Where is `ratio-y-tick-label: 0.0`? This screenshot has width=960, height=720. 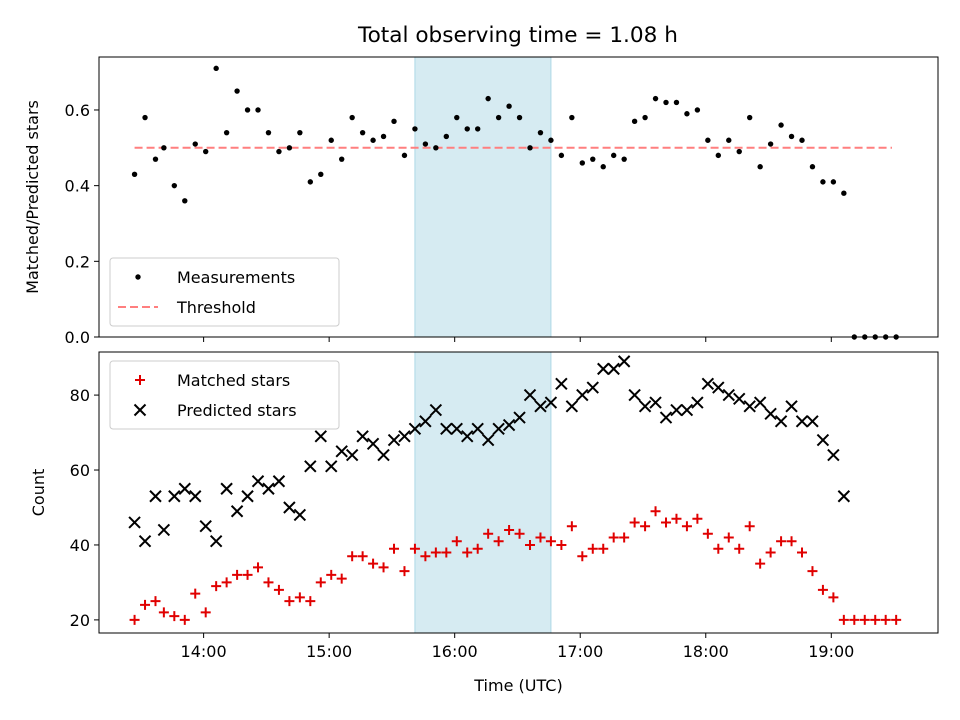
ratio-y-tick-label: 0.0 is located at coordinates (77, 337).